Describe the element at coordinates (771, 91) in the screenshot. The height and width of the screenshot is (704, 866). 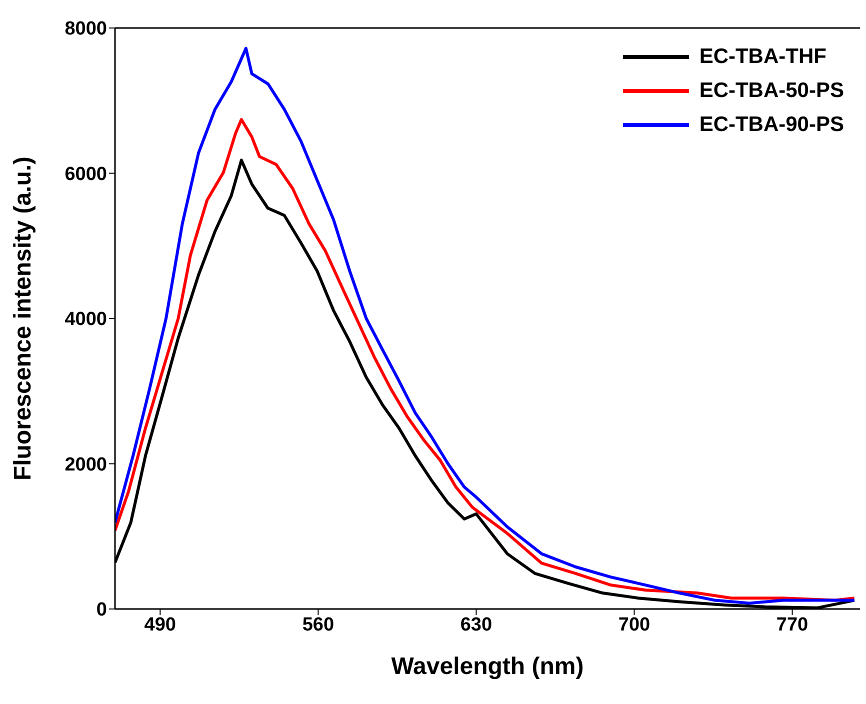
I see `legend-label: EC-TBA-50-PS` at that location.